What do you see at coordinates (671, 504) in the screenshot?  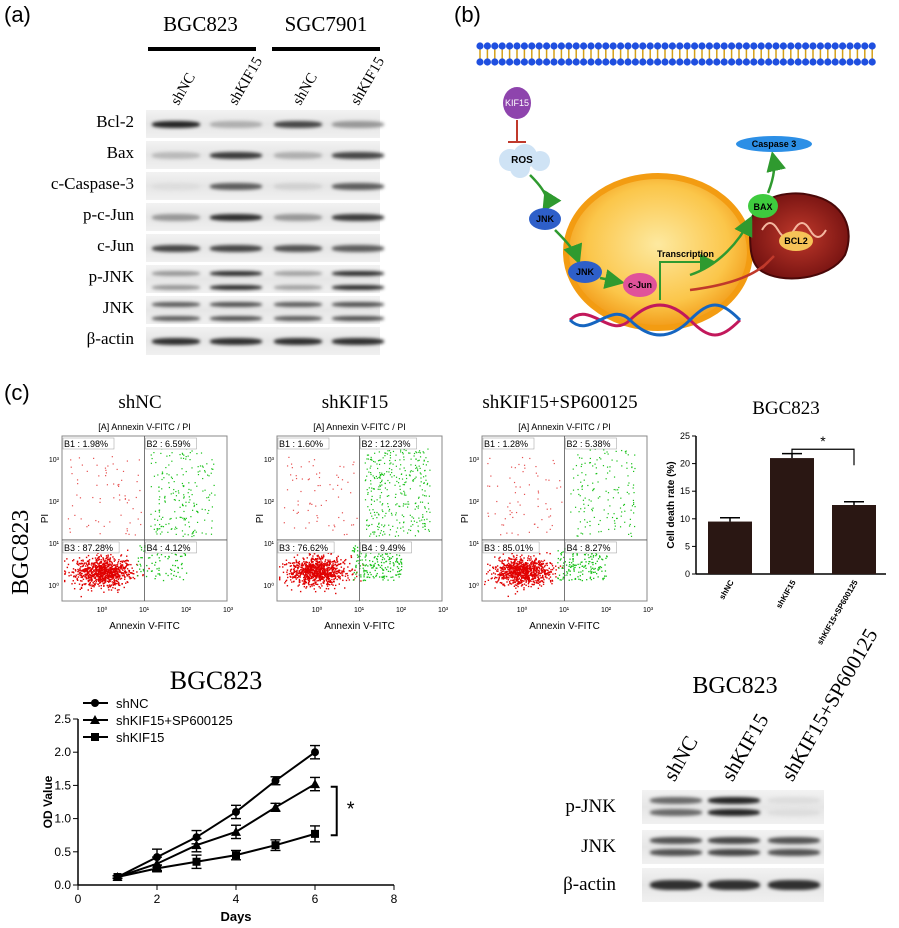 I see `bar-ylabel: Cell death rate (%)` at bounding box center [671, 504].